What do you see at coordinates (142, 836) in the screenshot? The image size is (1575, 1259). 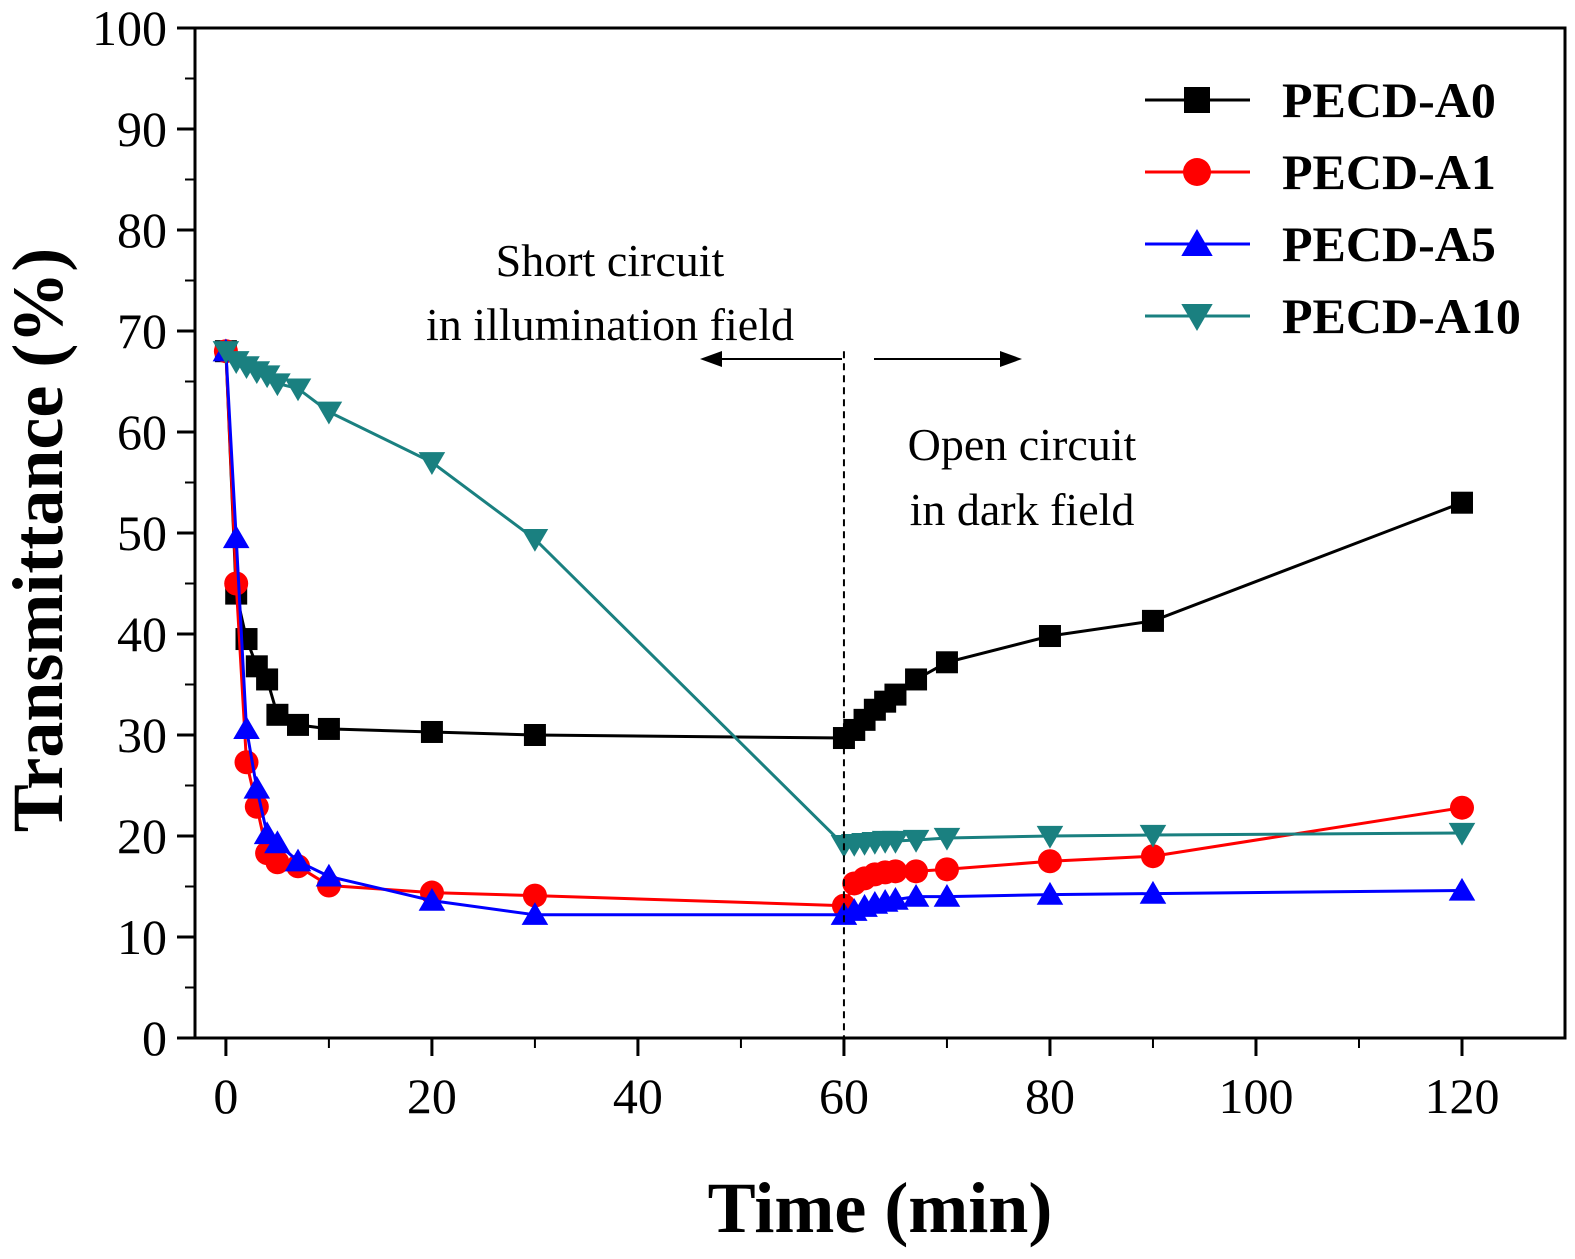 I see `y-tick-label: 20` at bounding box center [142, 836].